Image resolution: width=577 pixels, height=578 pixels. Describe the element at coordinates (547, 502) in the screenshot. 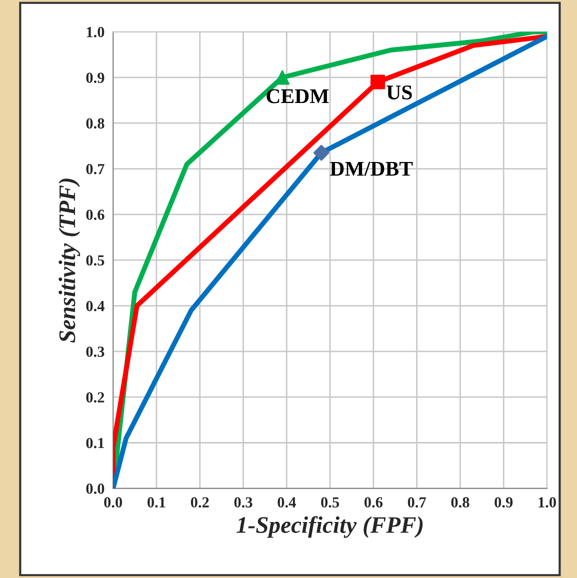

I see `x-tick-label: 1.0` at that location.